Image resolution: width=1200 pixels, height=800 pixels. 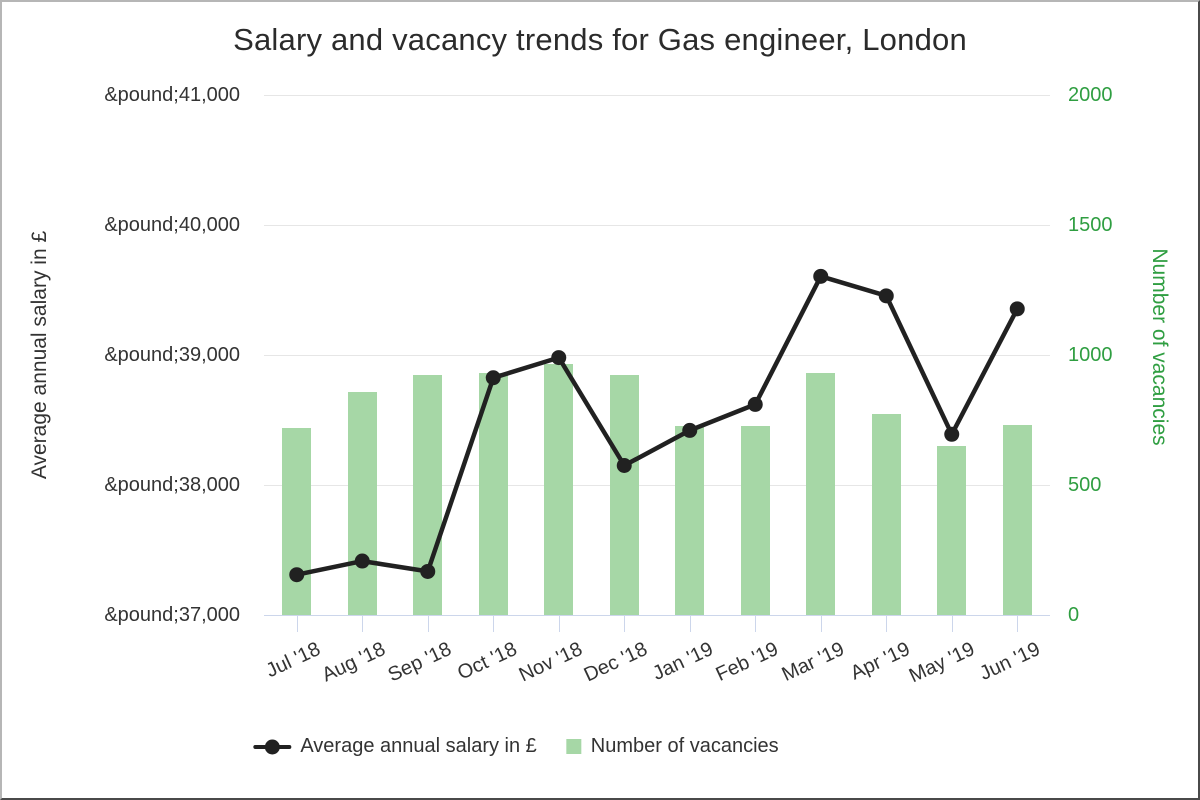 What do you see at coordinates (293, 660) in the screenshot?
I see `x-axis-label: Jul '18` at bounding box center [293, 660].